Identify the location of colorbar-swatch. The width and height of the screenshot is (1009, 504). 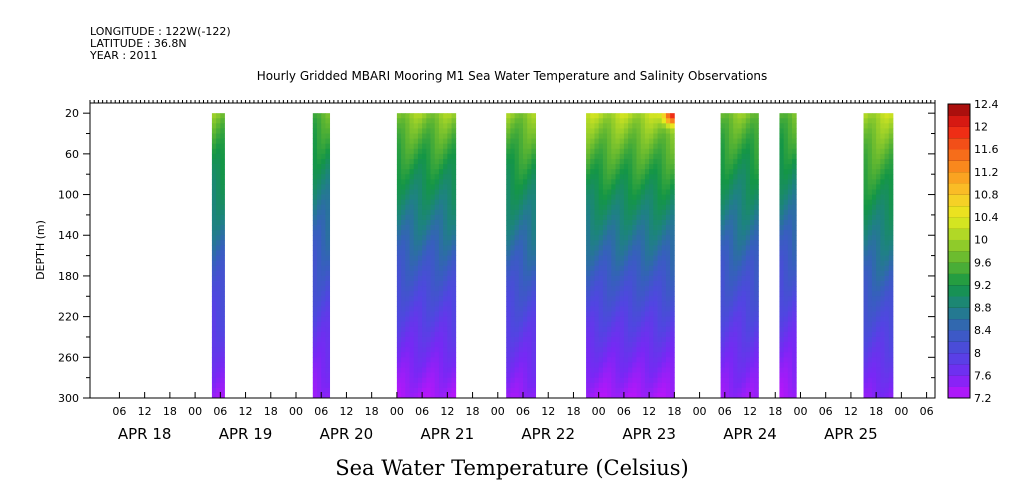
(959, 166).